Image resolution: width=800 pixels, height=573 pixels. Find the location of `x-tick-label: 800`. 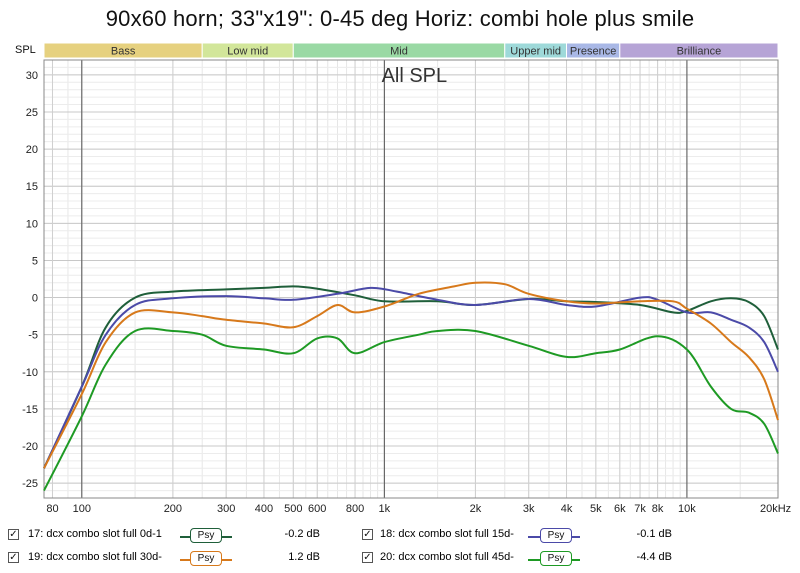

x-tick-label: 800 is located at coordinates (355, 509).